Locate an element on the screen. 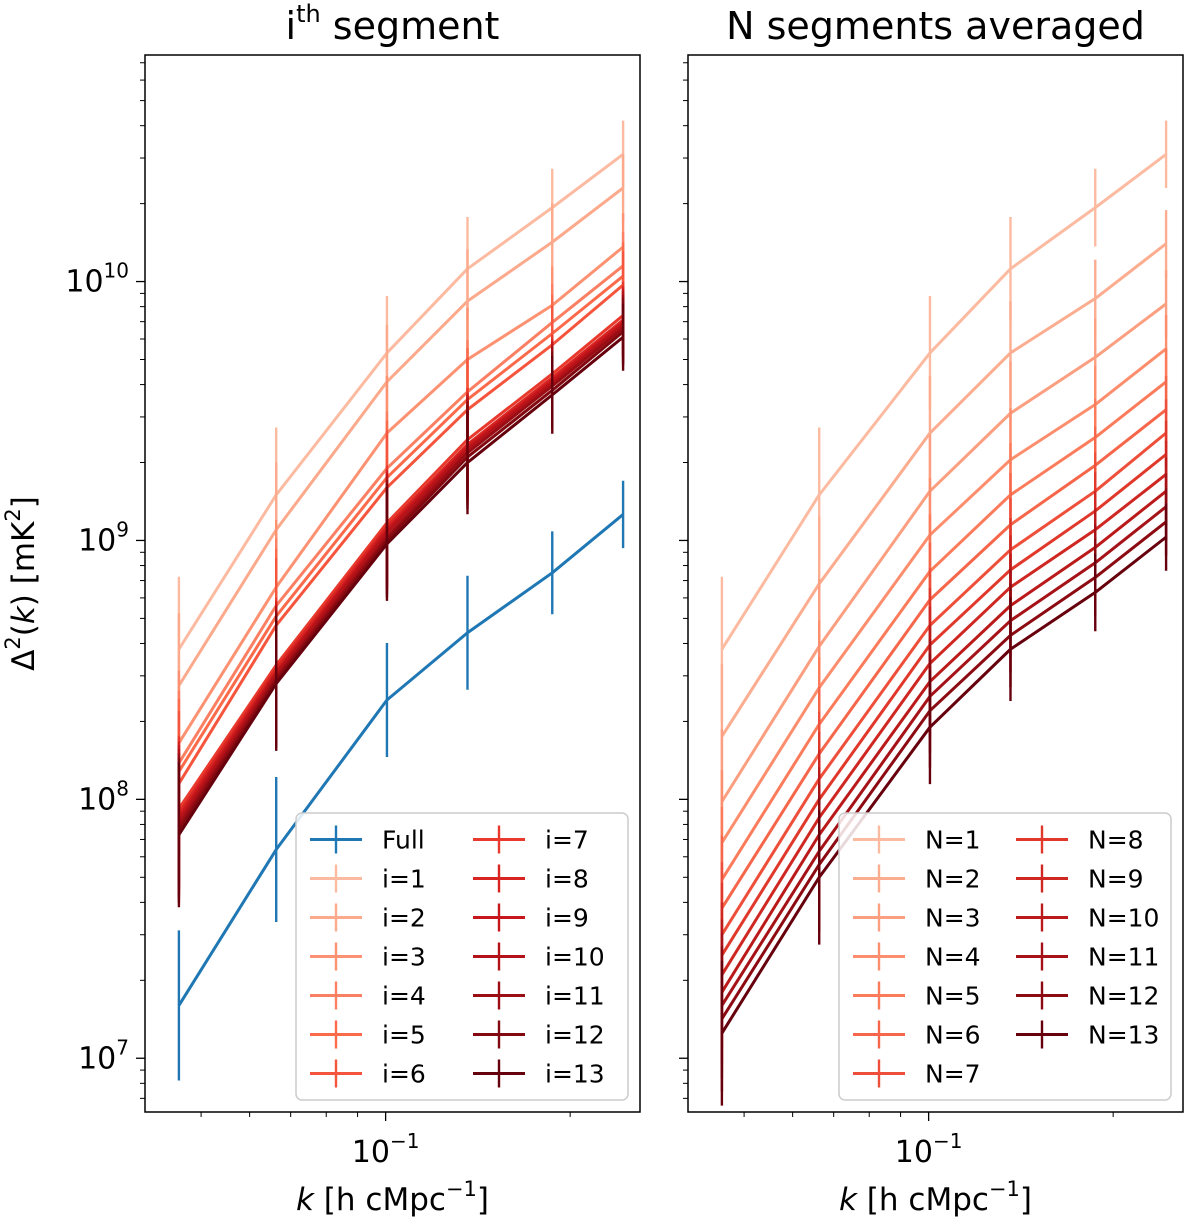  legend-label: i=8 is located at coordinates (567, 879).